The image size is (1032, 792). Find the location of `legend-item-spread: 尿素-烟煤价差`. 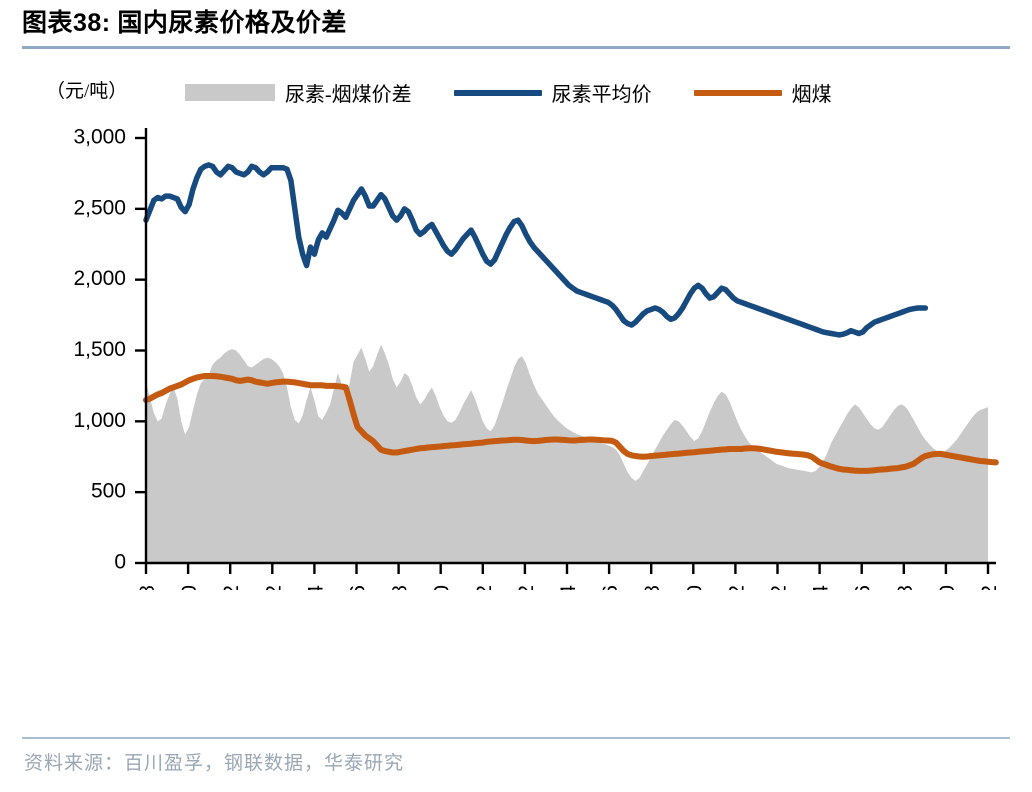

legend-item-spread: 尿素-烟煤价差 is located at coordinates (319, 92).